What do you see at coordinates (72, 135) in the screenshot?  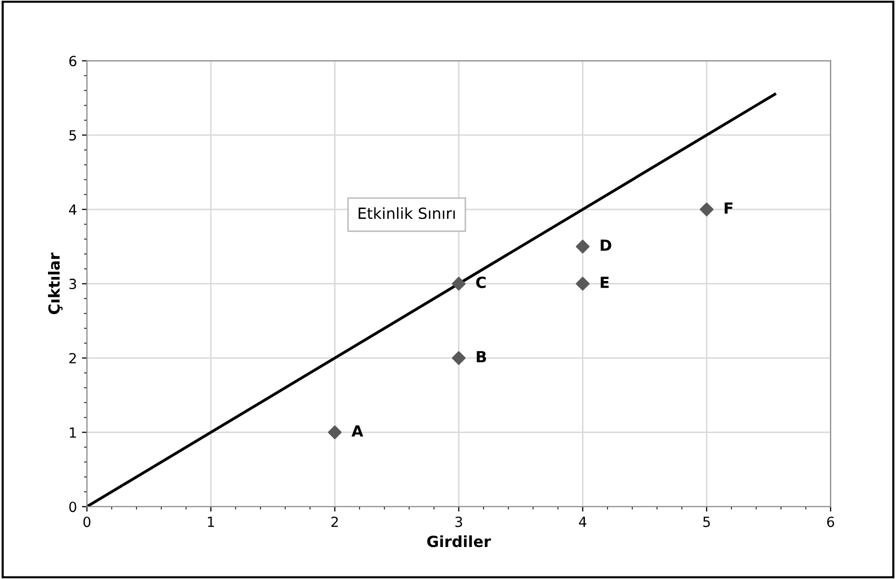 I see `y-tick-label: 5` at bounding box center [72, 135].